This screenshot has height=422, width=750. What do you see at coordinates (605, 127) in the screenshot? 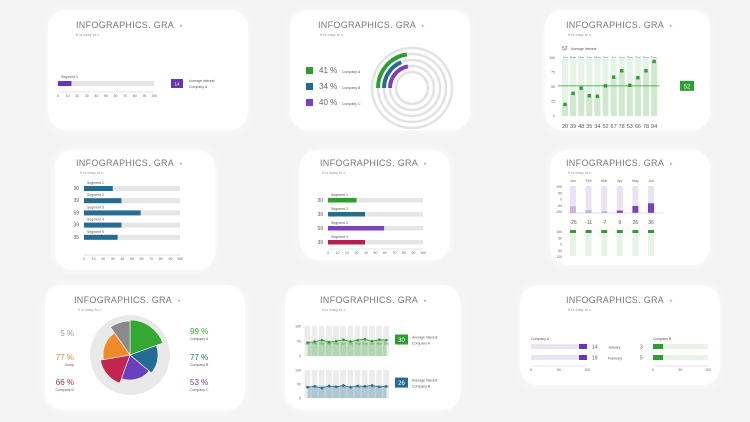
I see `value-label: 52` at bounding box center [605, 127].